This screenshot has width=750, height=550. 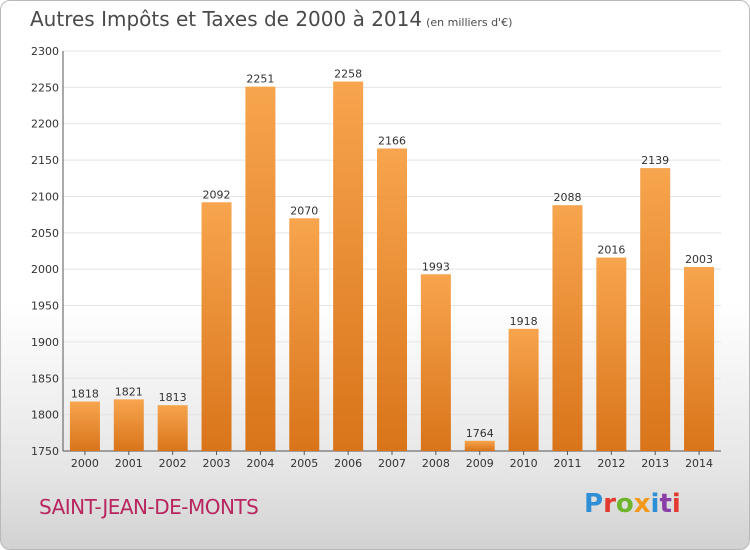 I want to click on logo-letter: o, so click(x=624, y=504).